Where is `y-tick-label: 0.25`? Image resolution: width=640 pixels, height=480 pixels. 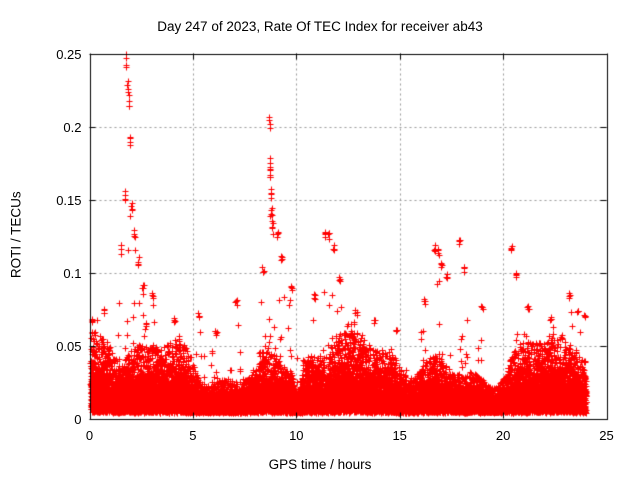
y-tick-label: 0.25 is located at coordinates (69, 54).